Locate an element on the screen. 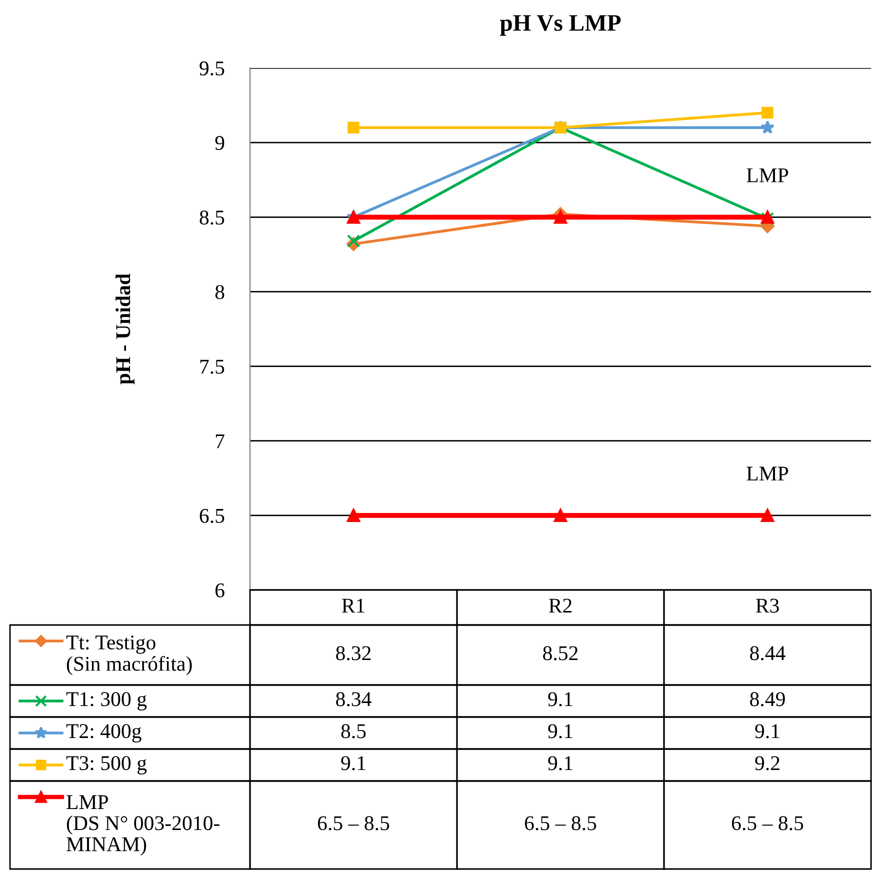  data-label: 8.5 is located at coordinates (353, 731).